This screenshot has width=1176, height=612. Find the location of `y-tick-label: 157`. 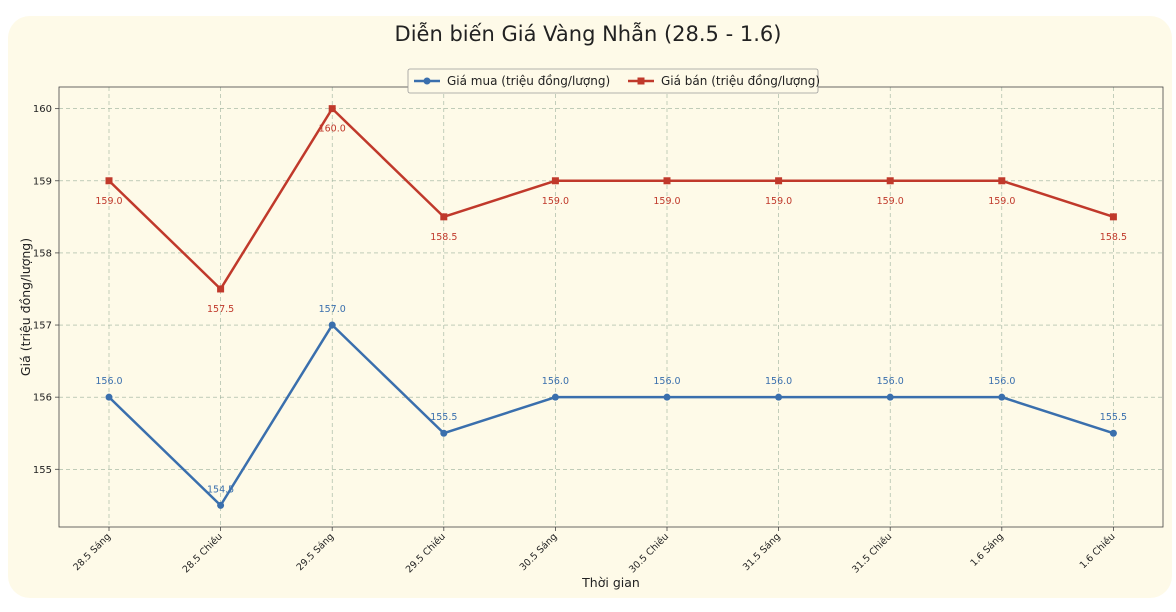

y-tick-label: 157 is located at coordinates (42, 326).